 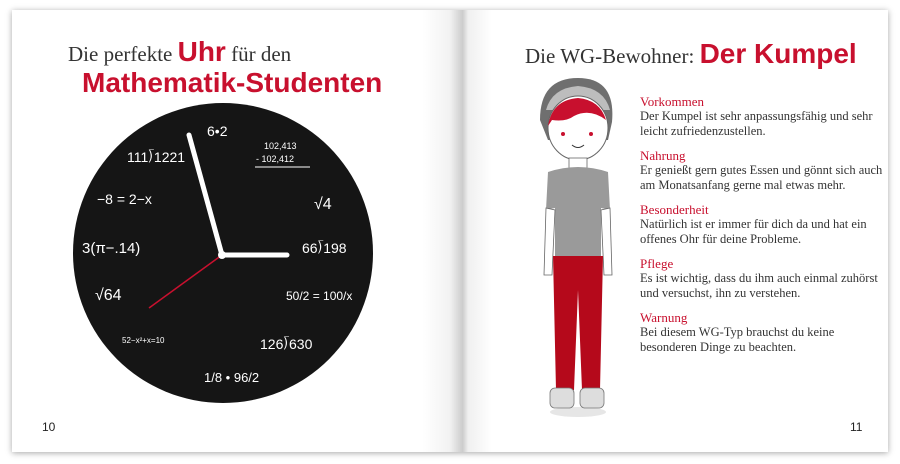 I want to click on section-heading: Nahrung, so click(x=663, y=155).